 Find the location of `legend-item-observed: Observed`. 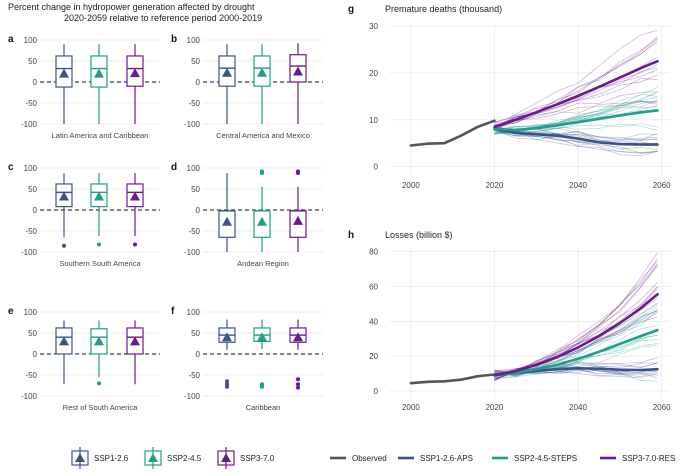

legend-item-observed: Observed is located at coordinates (358, 458).